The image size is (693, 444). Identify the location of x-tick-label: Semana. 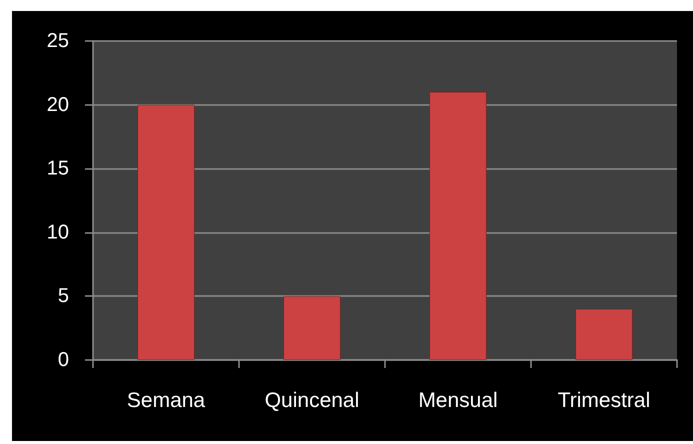
(166, 400).